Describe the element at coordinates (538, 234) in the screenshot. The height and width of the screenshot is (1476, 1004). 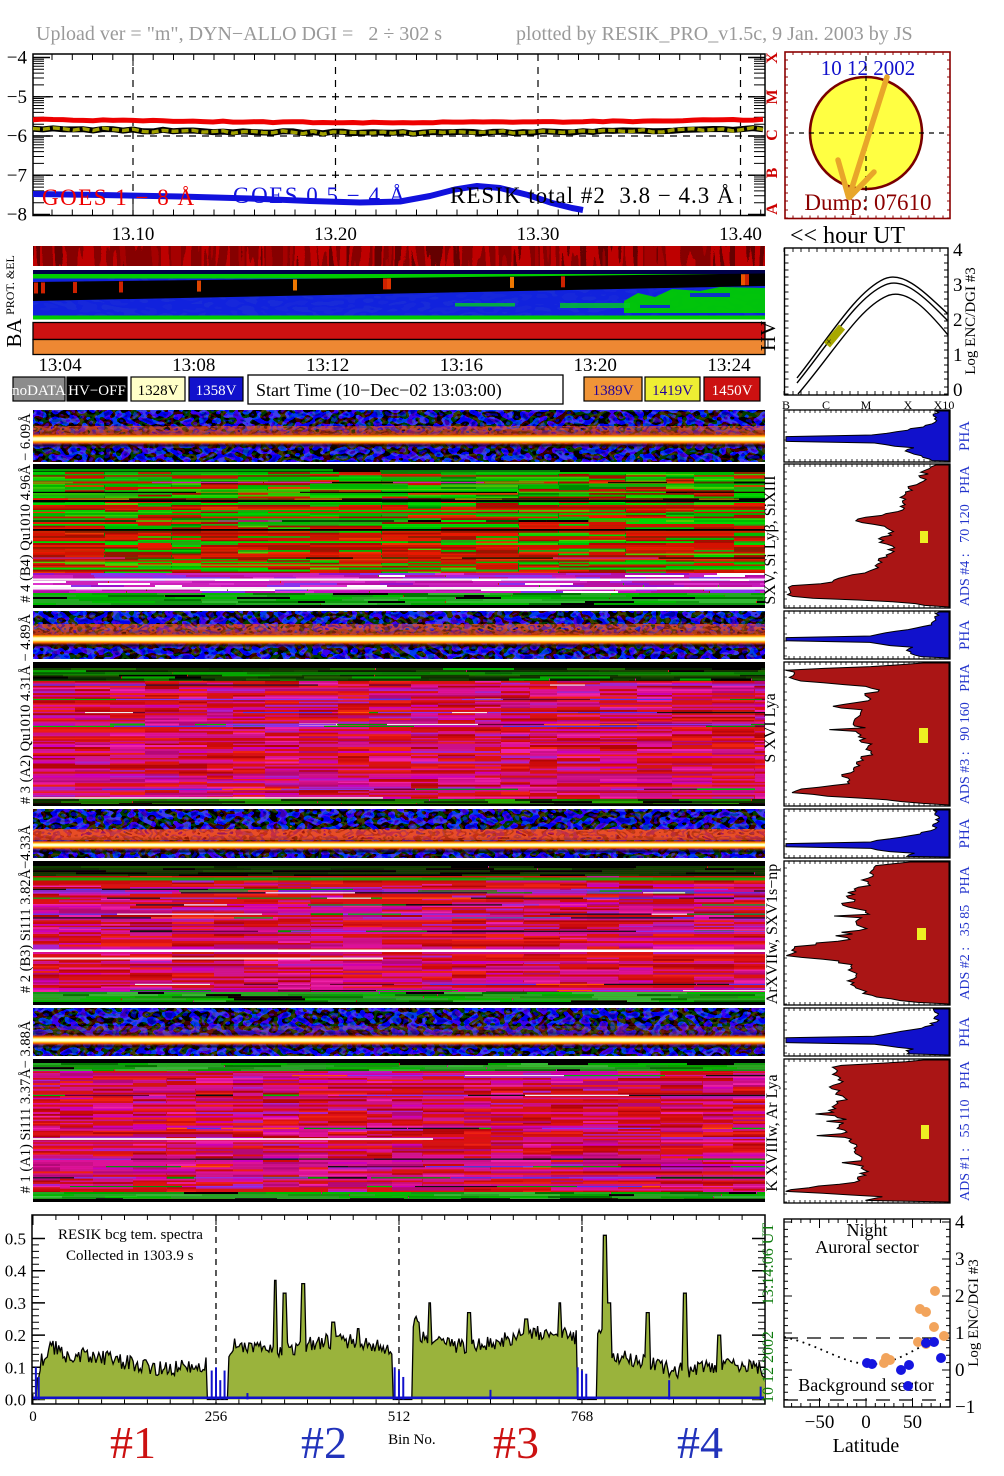
I see `svg-text: 13.30` at that location.